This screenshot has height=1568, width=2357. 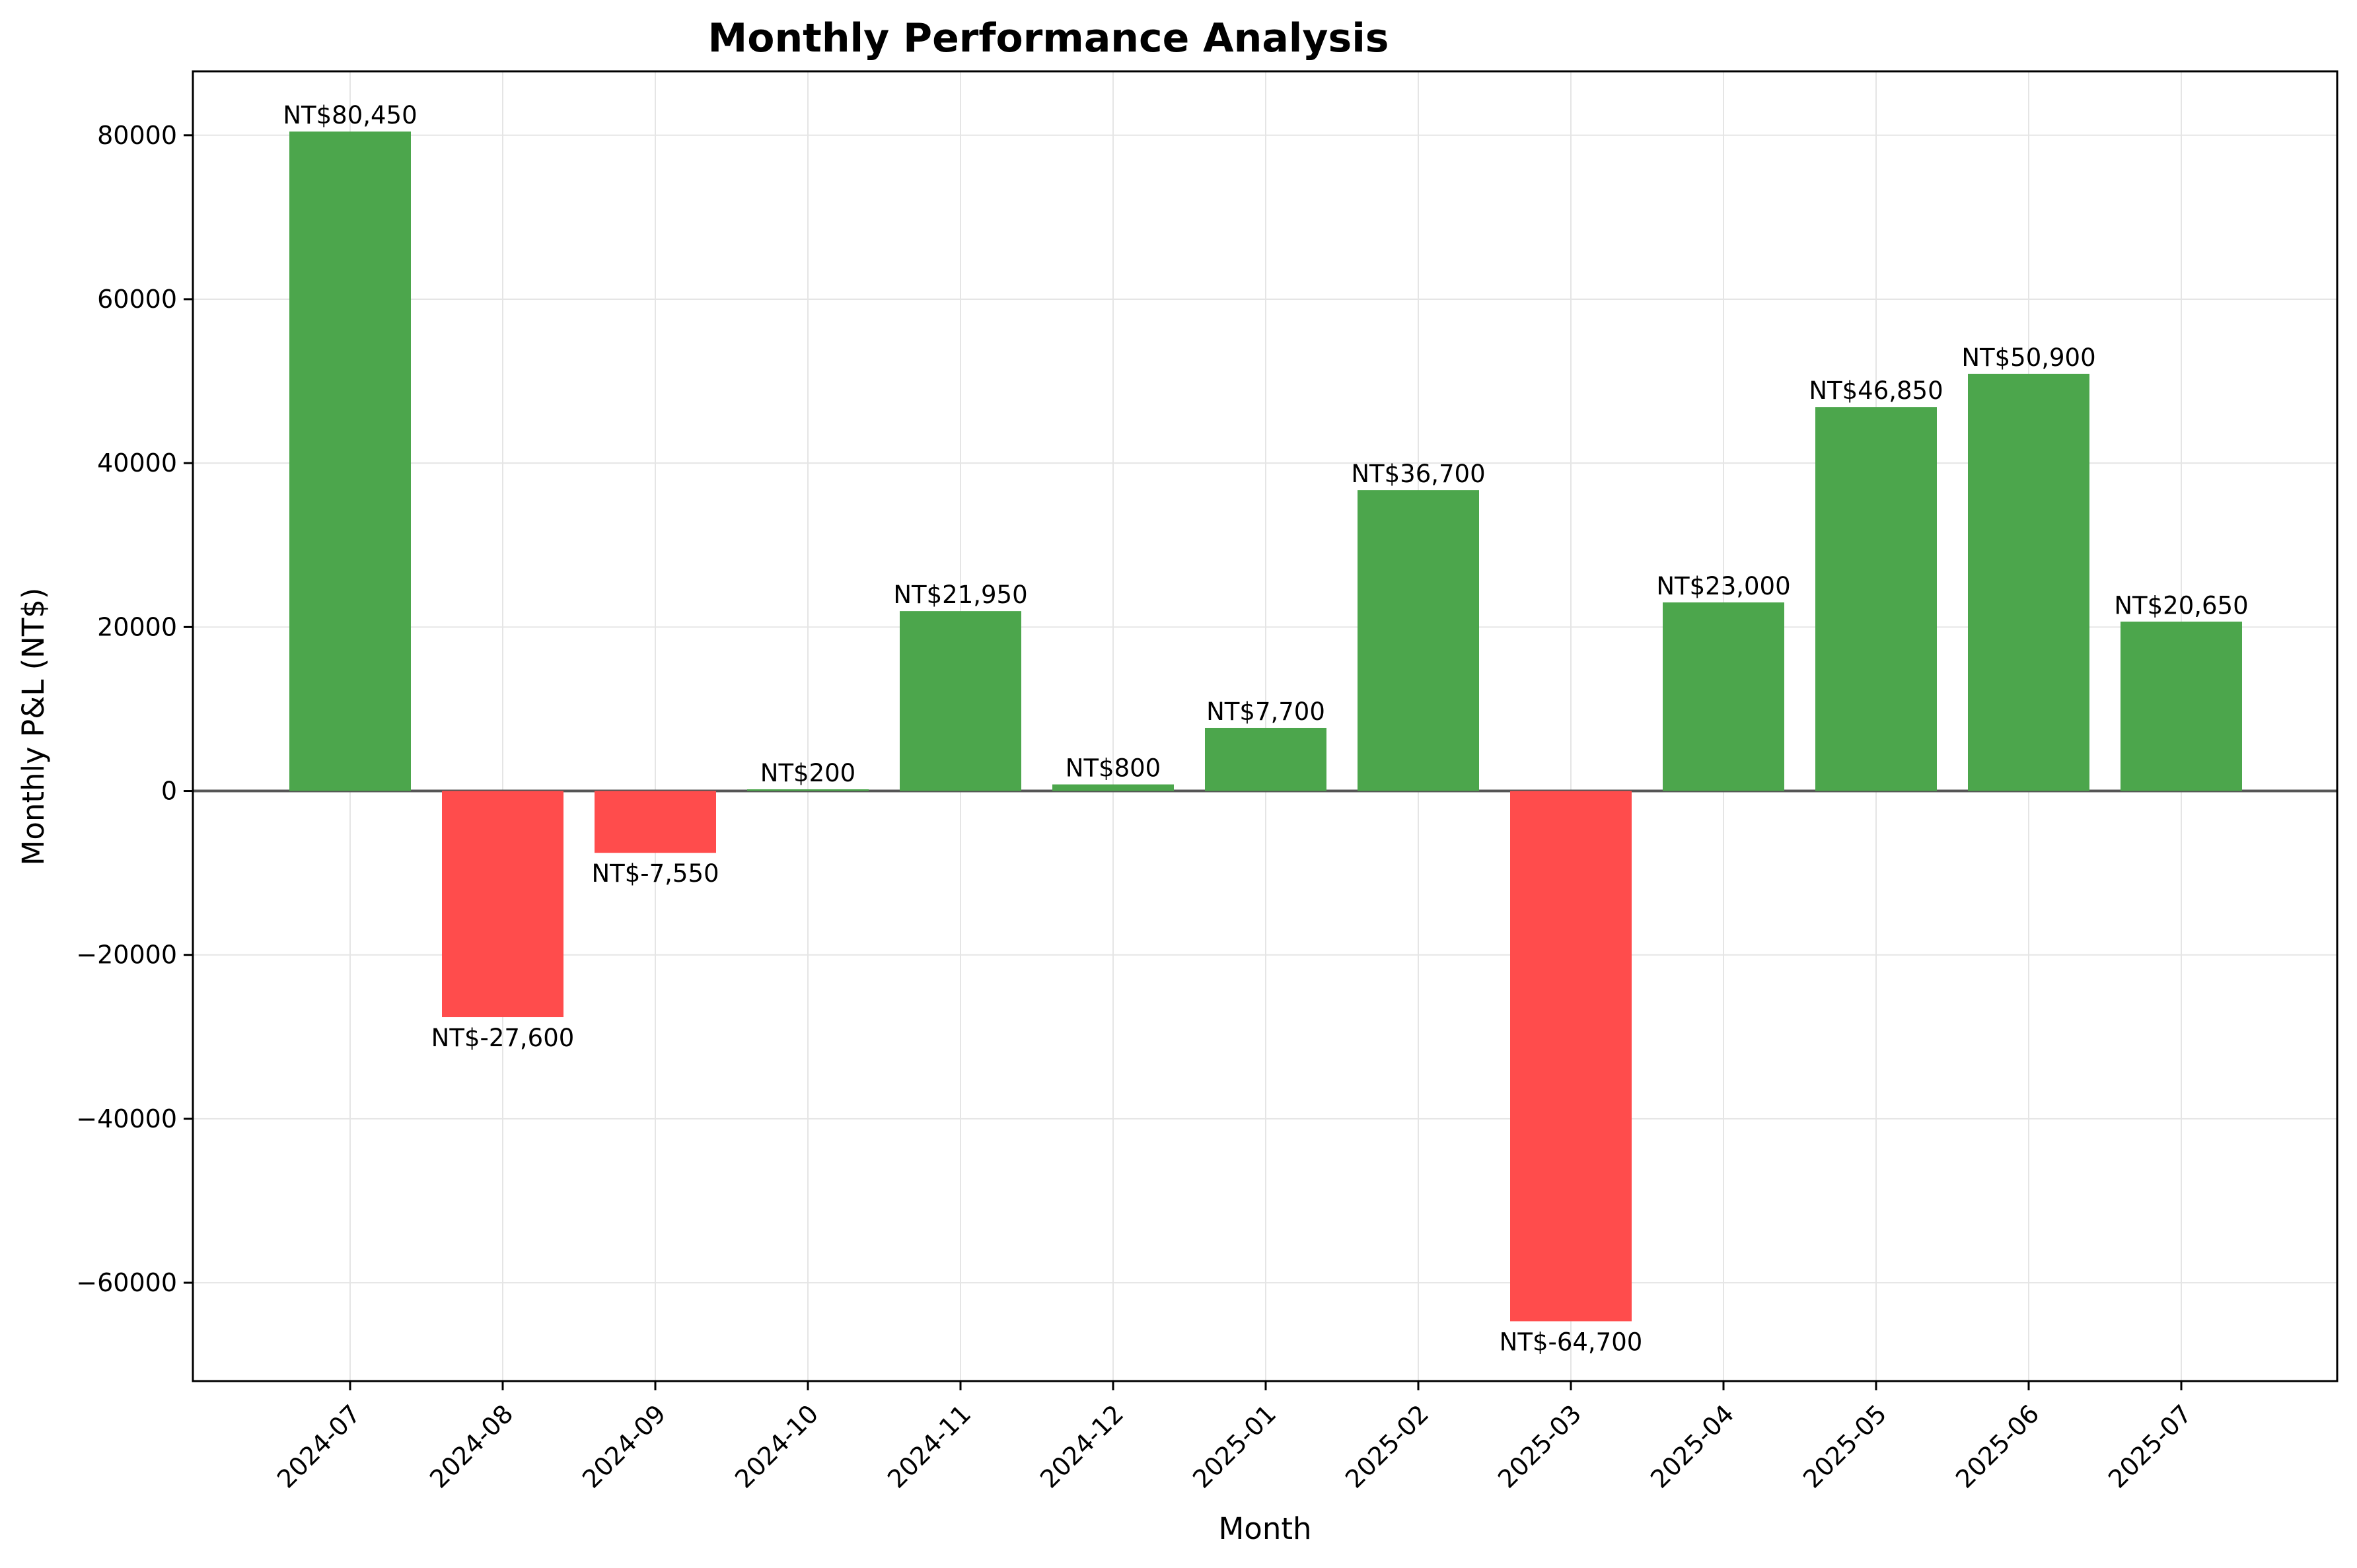 I want to click on y-tick-label: −40000, so click(x=127, y=1118).